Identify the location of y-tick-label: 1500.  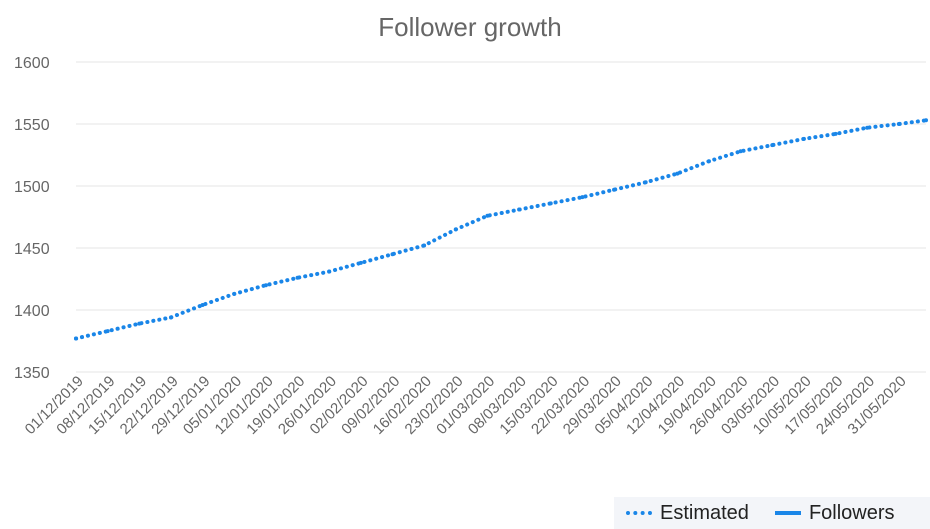
(32, 187).